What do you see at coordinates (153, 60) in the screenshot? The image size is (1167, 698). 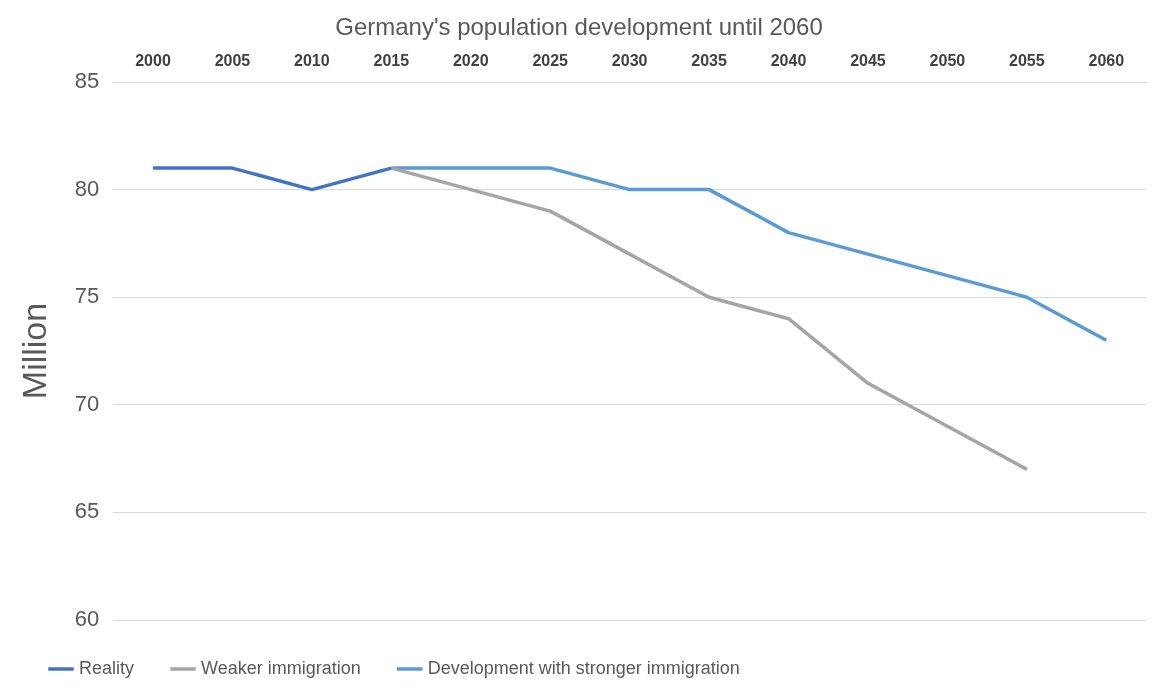 I see `x-tick-label: 2000` at bounding box center [153, 60].